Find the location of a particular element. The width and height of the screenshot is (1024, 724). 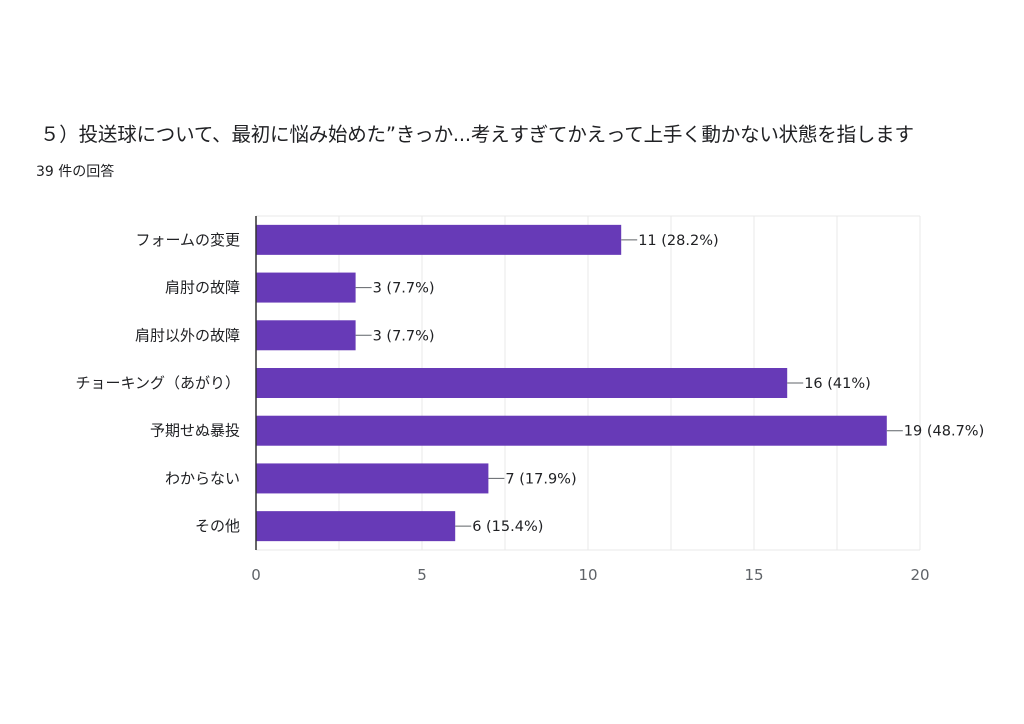

value-label: 16 (41%) is located at coordinates (837, 384).